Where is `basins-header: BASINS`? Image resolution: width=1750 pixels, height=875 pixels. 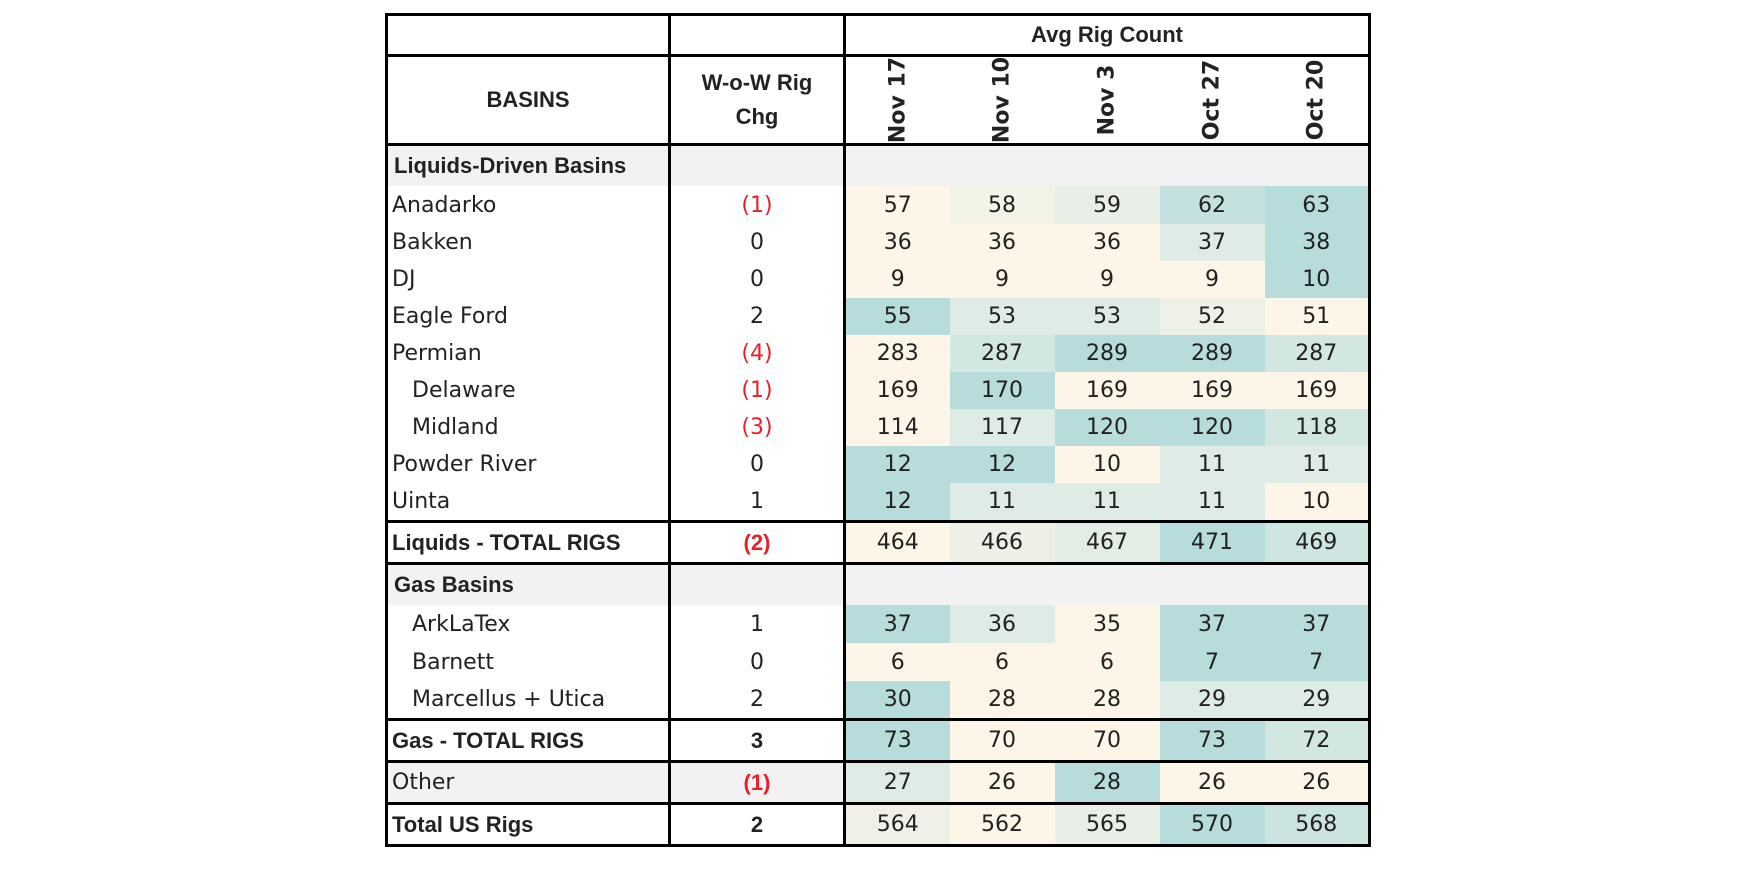
basins-header: BASINS is located at coordinates (528, 100).